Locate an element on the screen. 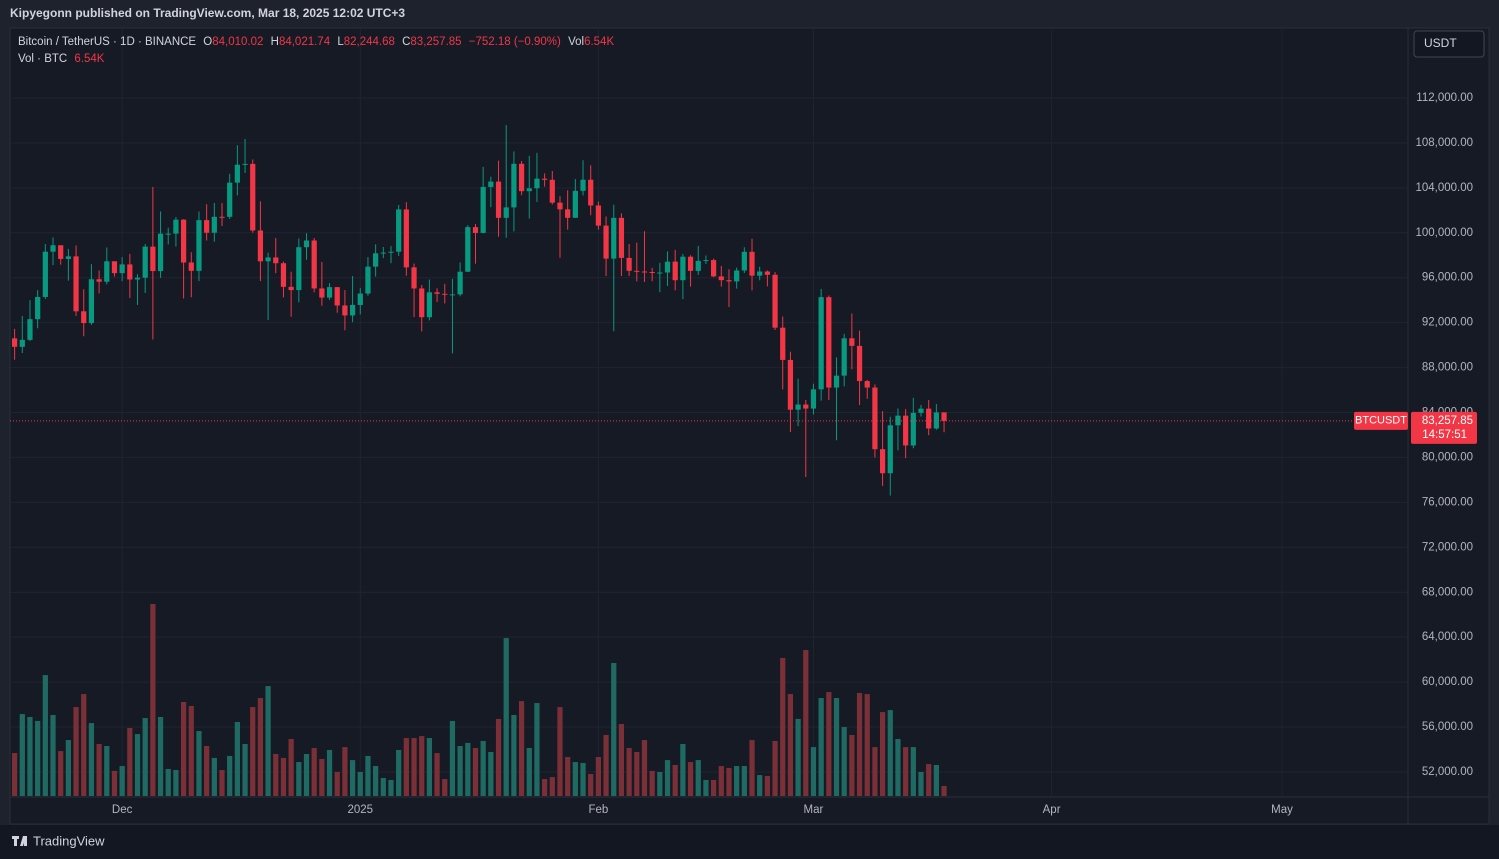  volume-legend: Vol · BTC 6.54K is located at coordinates (61, 59).